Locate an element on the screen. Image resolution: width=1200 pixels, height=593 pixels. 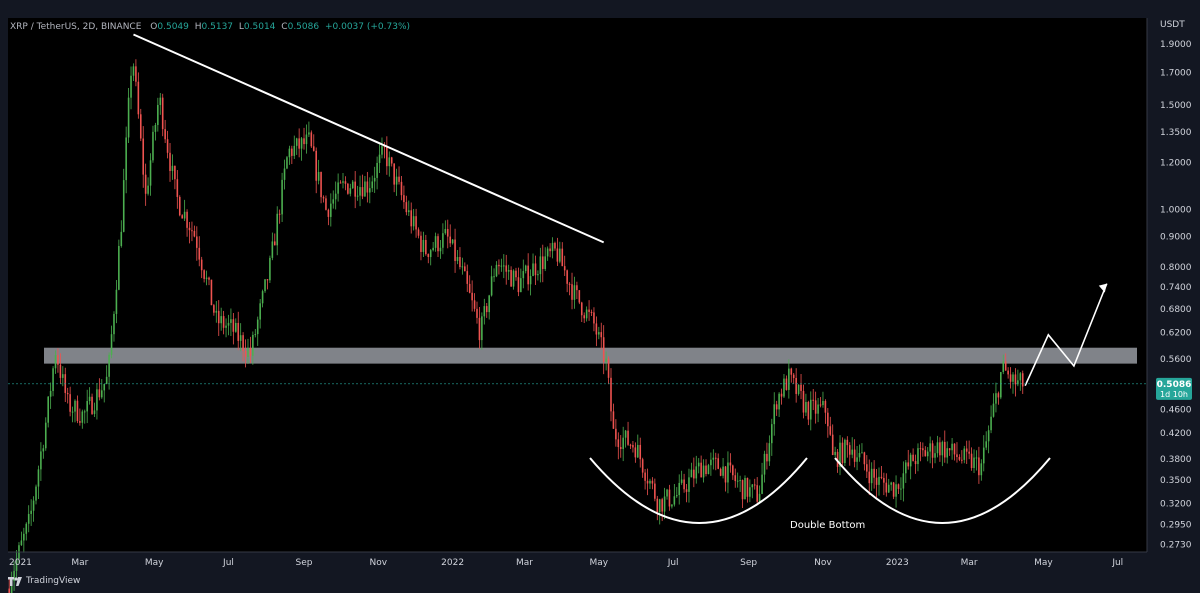
x-tick-label: 2021 is located at coordinates (20, 563).